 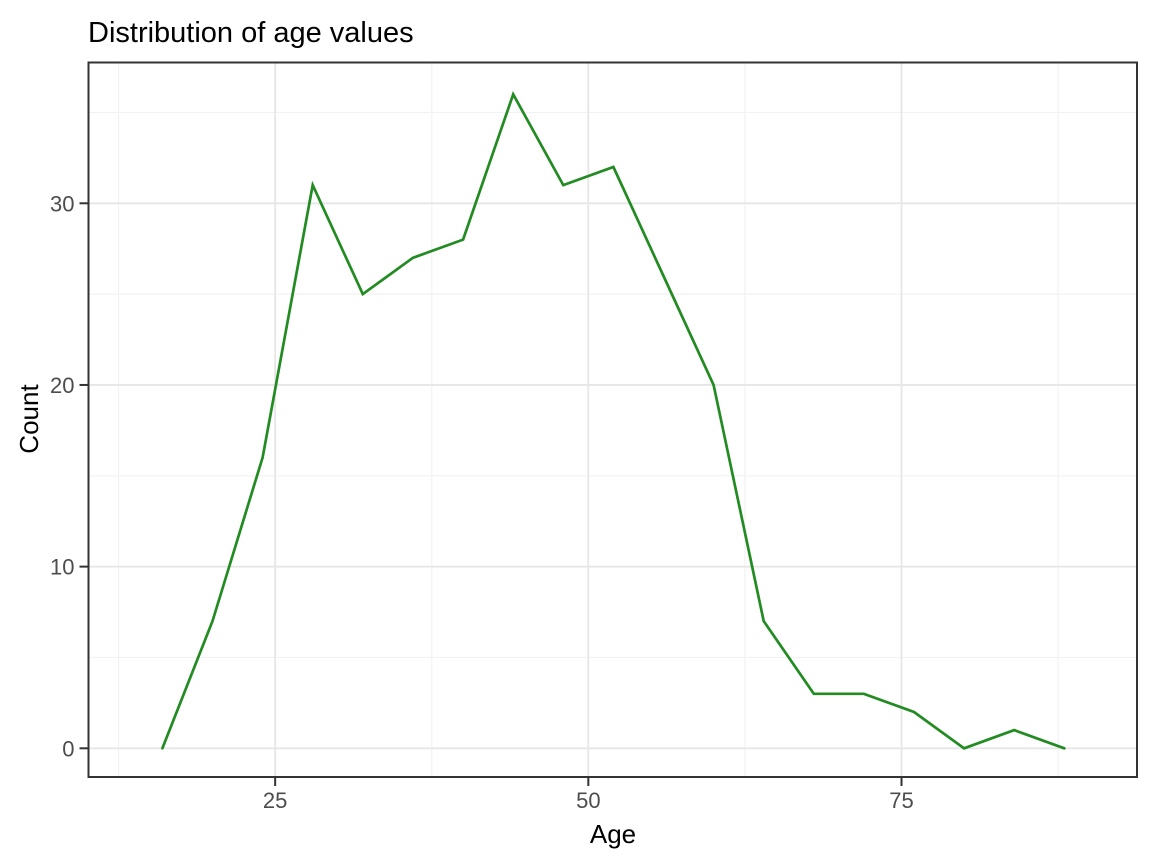 I want to click on y-tick-label: 30, so click(x=62, y=203).